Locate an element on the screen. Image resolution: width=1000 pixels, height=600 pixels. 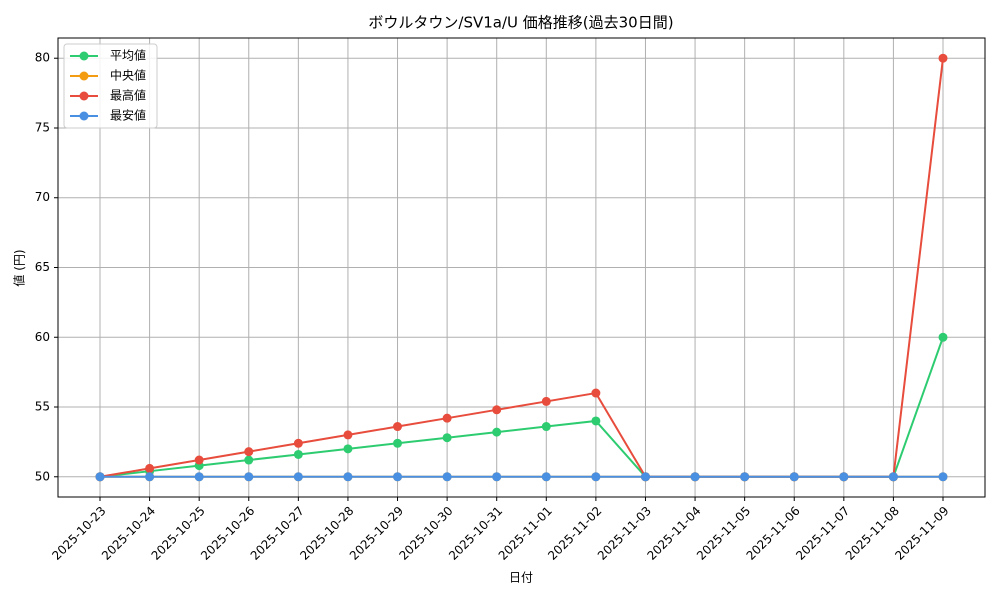
y-tick-label: 60 is located at coordinates (42, 337).